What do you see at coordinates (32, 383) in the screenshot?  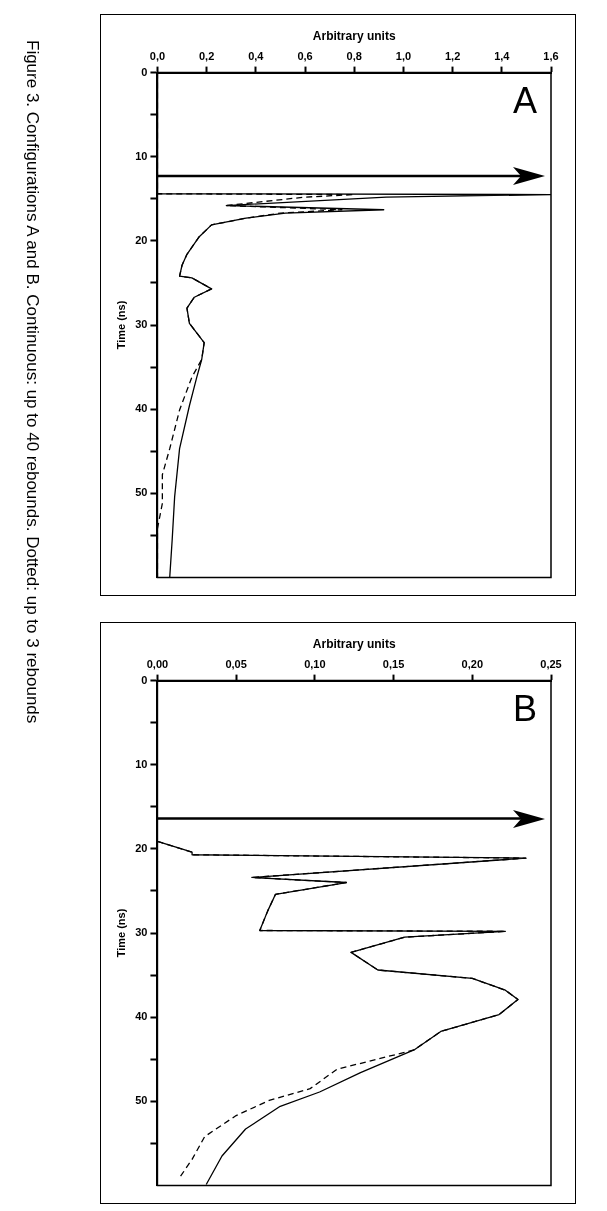 I see `caption: Figure 3. Configurations A and B. Continuous: up to 40 rebounds. Dotted: up to 3 rebounds` at bounding box center [32, 383].